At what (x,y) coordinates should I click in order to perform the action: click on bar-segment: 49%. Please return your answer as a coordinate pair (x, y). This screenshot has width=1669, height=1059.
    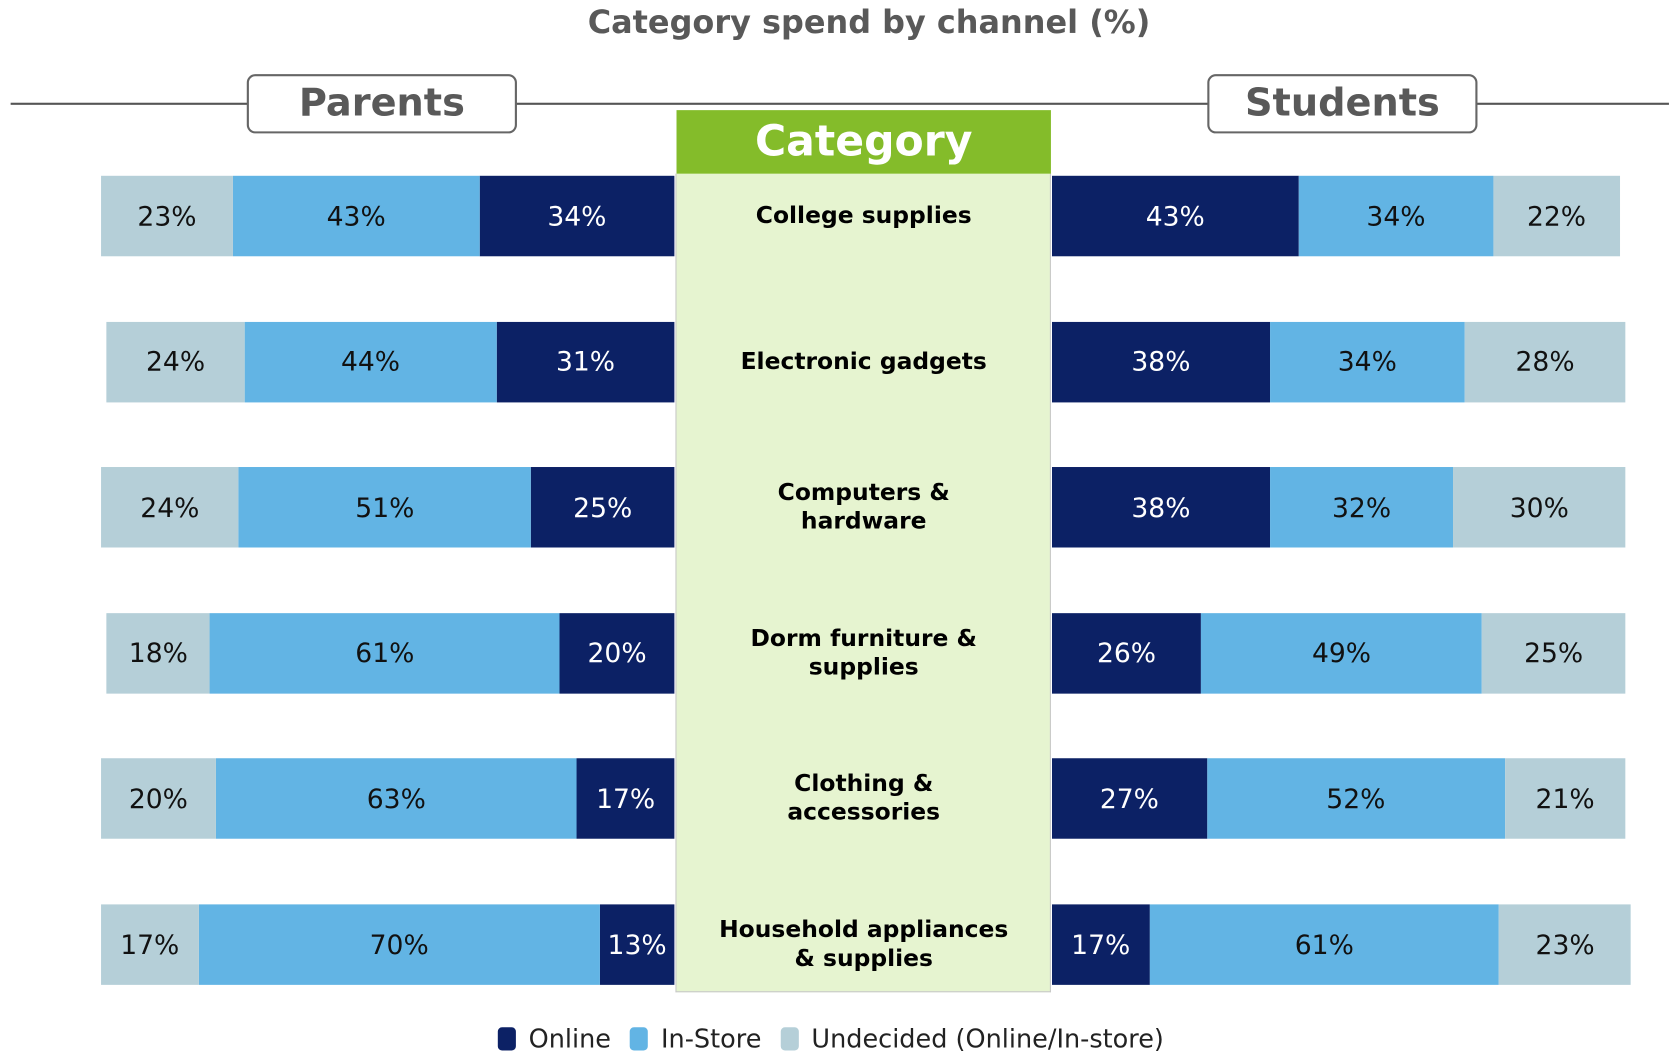
    Looking at the image, I should click on (1341, 653).